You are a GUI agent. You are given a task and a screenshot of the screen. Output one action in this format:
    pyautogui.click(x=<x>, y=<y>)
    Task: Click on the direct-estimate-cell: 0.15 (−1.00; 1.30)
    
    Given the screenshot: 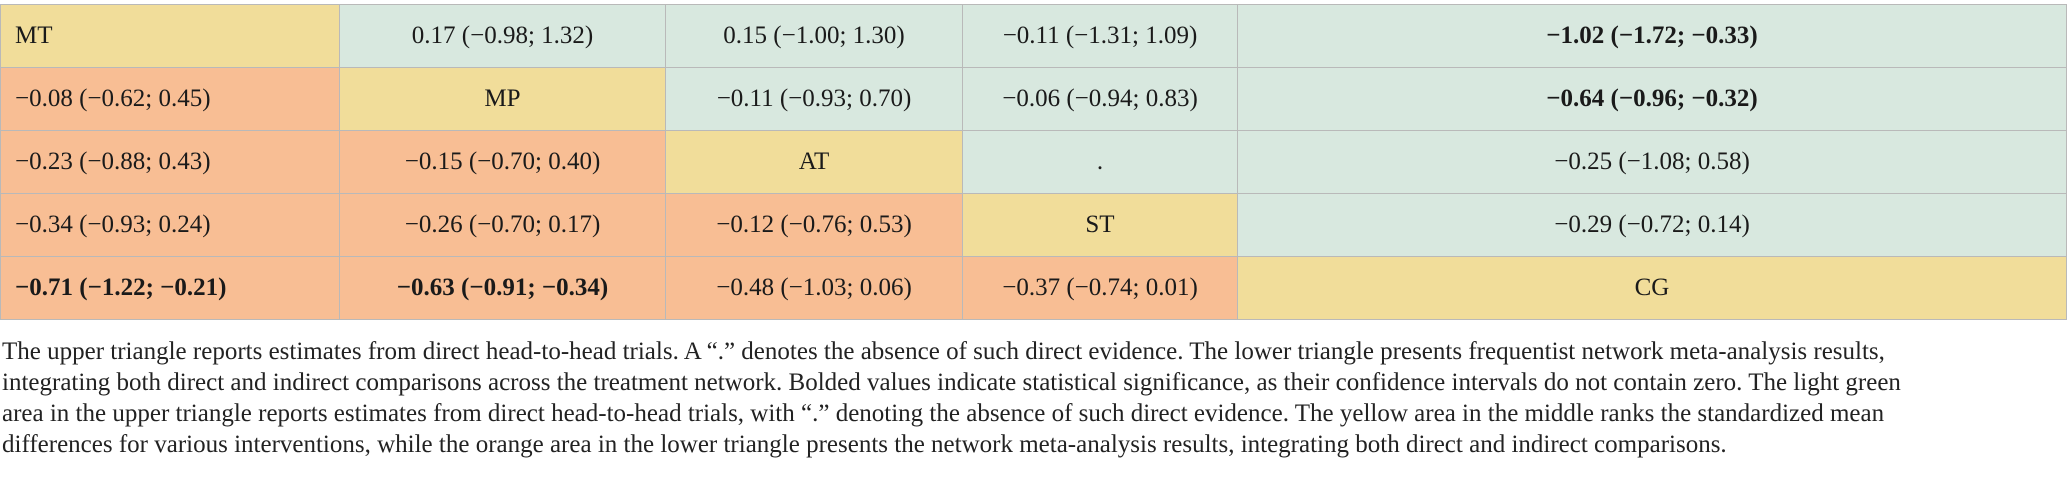 What is the action you would take?
    pyautogui.click(x=814, y=36)
    